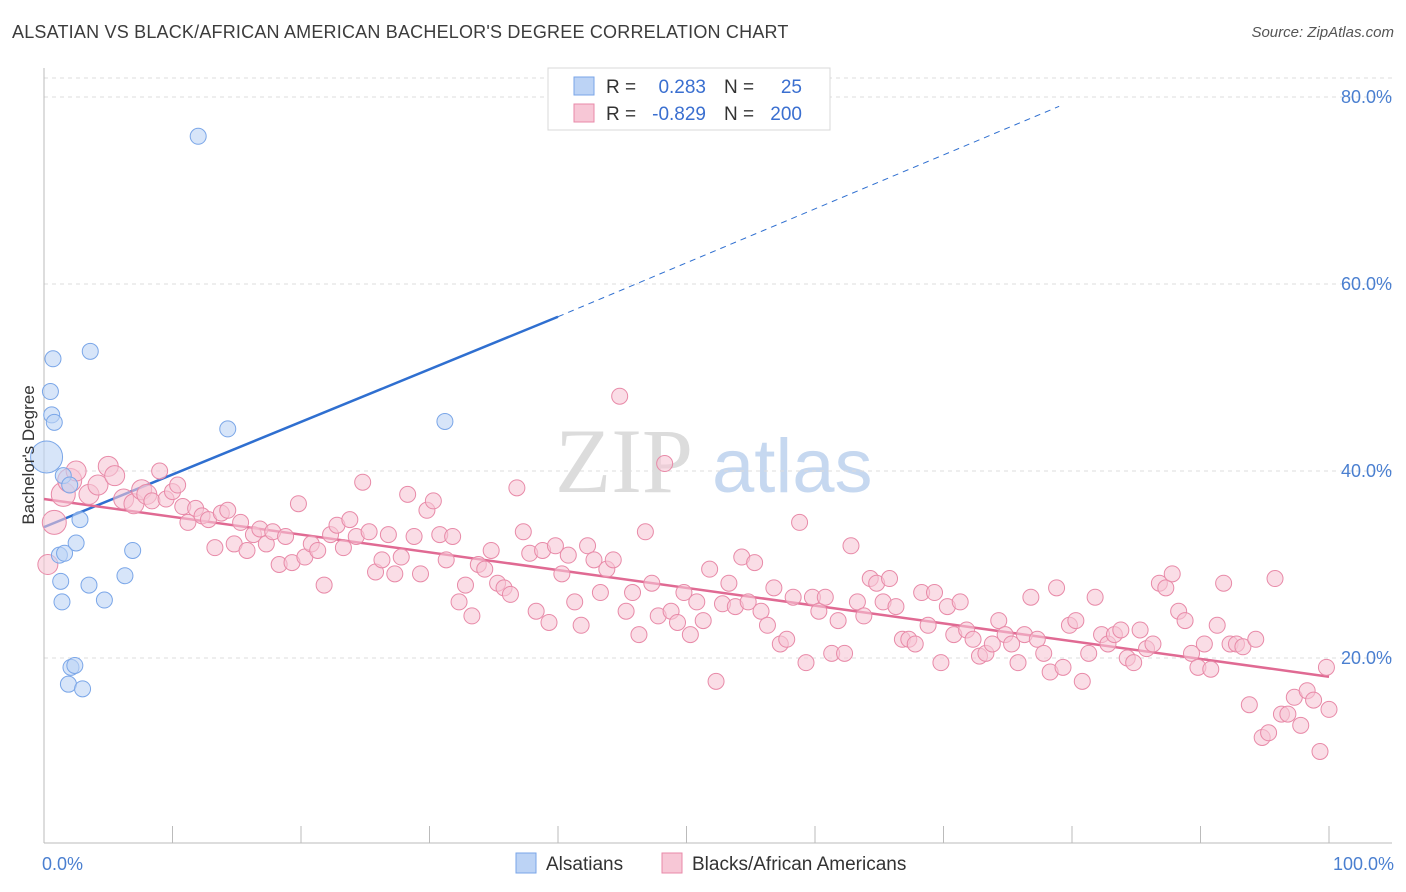  I want to click on legend-n-value-2: 200, so click(786, 114).